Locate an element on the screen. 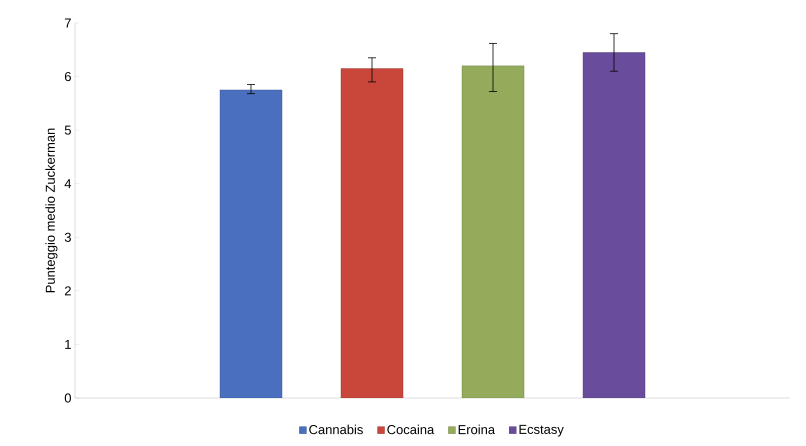 The image size is (806, 446). y-tick-label: 4 is located at coordinates (68, 183).